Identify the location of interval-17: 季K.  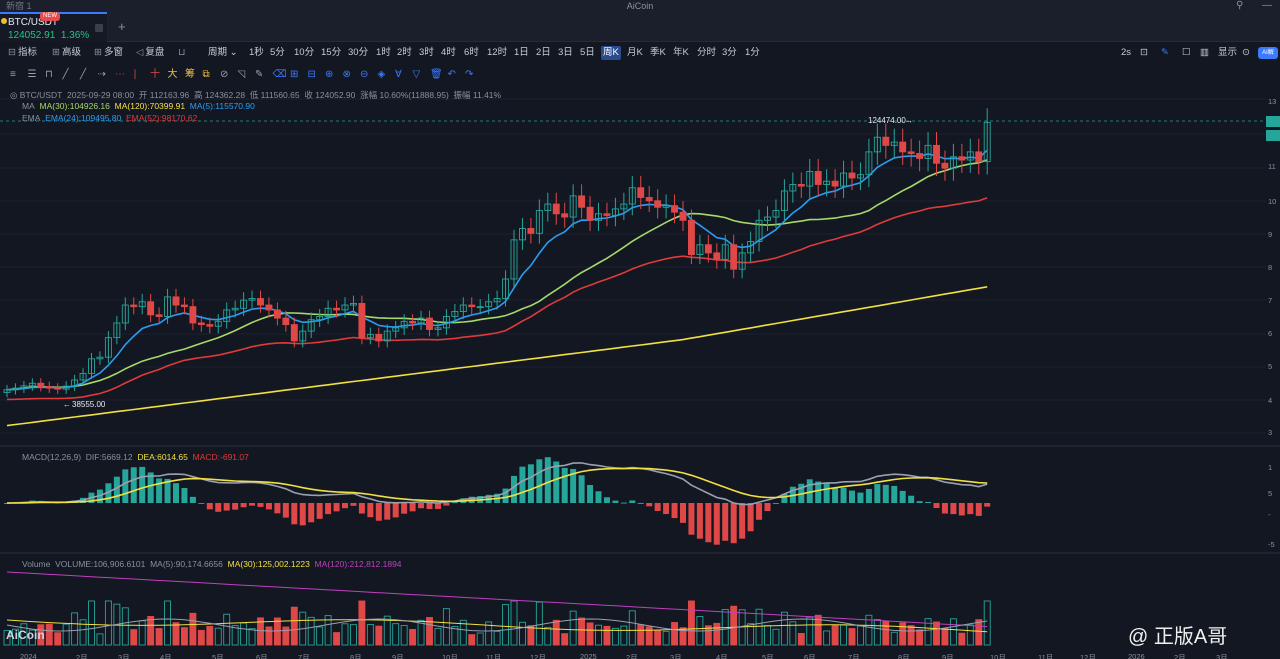
(658, 52).